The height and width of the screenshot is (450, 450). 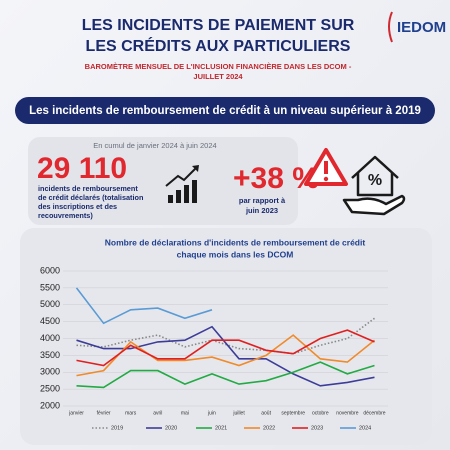 I want to click on x-tick-label: février, so click(x=104, y=413).